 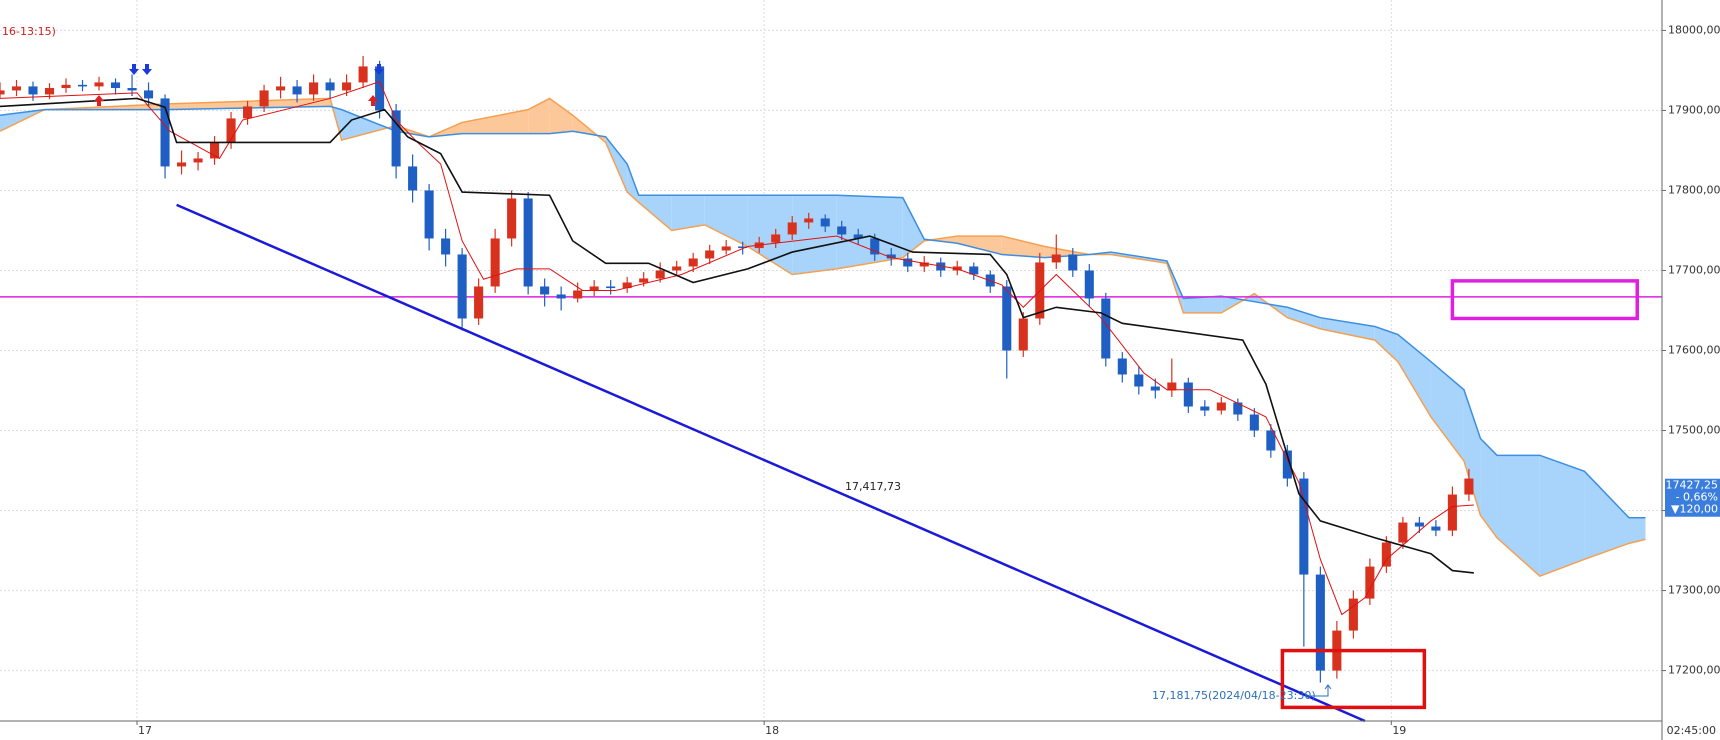 What do you see at coordinates (772, 730) in the screenshot?
I see `x-tick-label: 18` at bounding box center [772, 730].